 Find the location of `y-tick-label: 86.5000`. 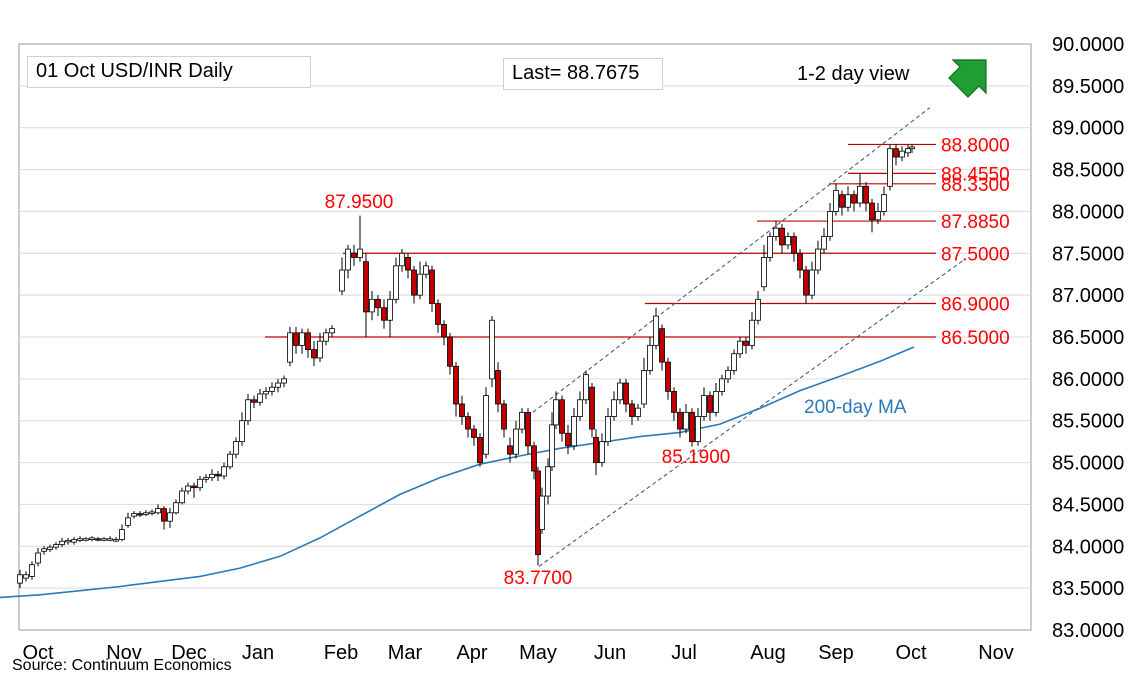

y-tick-label: 86.5000 is located at coordinates (1088, 338).